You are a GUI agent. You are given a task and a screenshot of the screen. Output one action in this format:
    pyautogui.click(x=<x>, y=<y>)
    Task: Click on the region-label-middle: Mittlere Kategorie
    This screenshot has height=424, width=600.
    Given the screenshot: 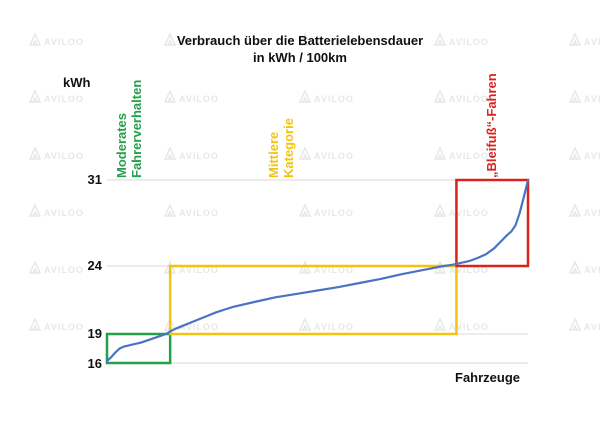 What is the action you would take?
    pyautogui.click(x=281, y=148)
    